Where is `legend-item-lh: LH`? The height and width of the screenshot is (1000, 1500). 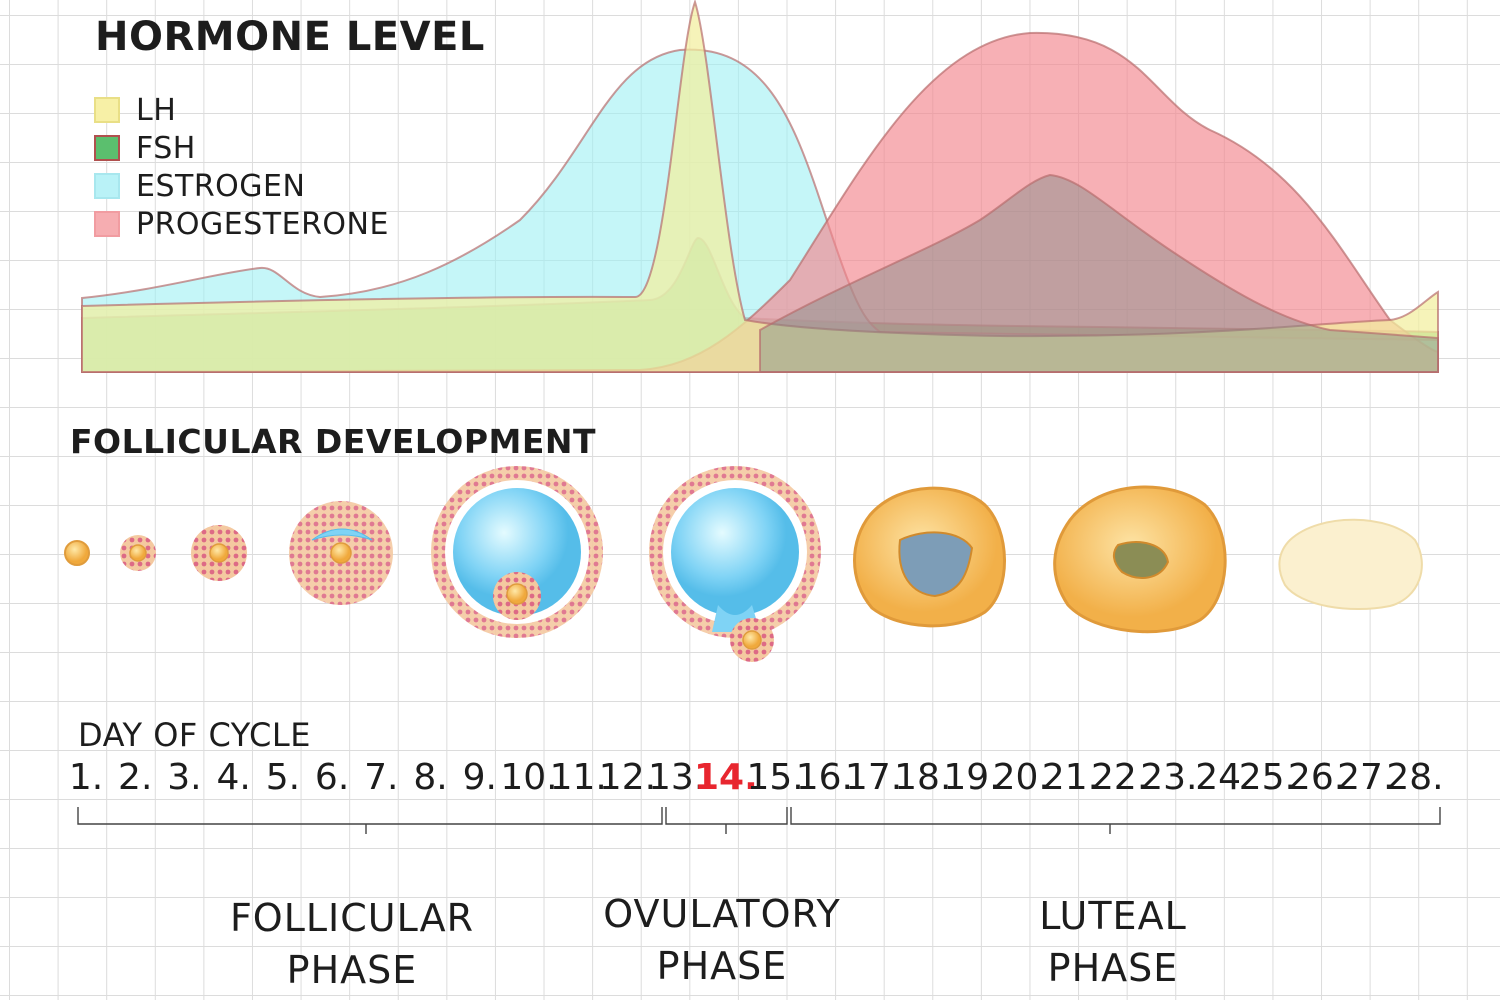 legend-item-lh: LH is located at coordinates (135, 110).